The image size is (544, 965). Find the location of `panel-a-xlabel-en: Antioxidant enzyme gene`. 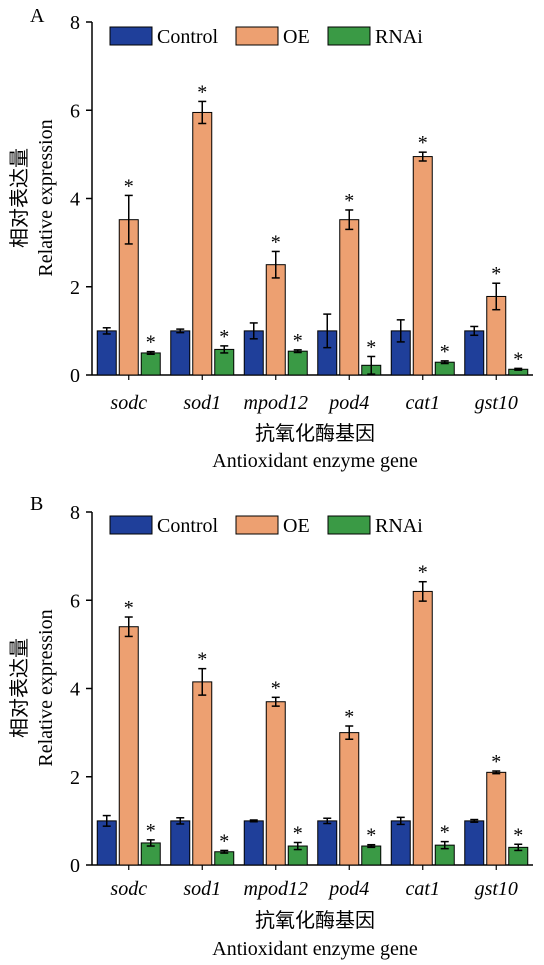

panel-a-xlabel-en: Antioxidant enzyme gene is located at coordinates (315, 461).